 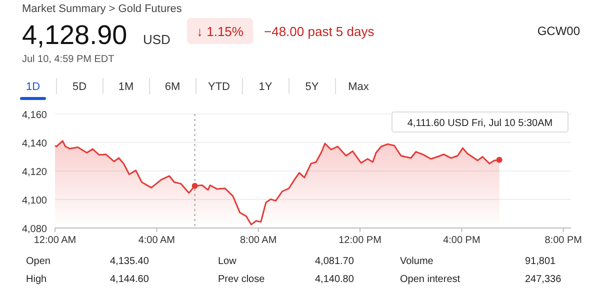 What do you see at coordinates (156, 39) in the screenshot?
I see `text: USD` at bounding box center [156, 39].